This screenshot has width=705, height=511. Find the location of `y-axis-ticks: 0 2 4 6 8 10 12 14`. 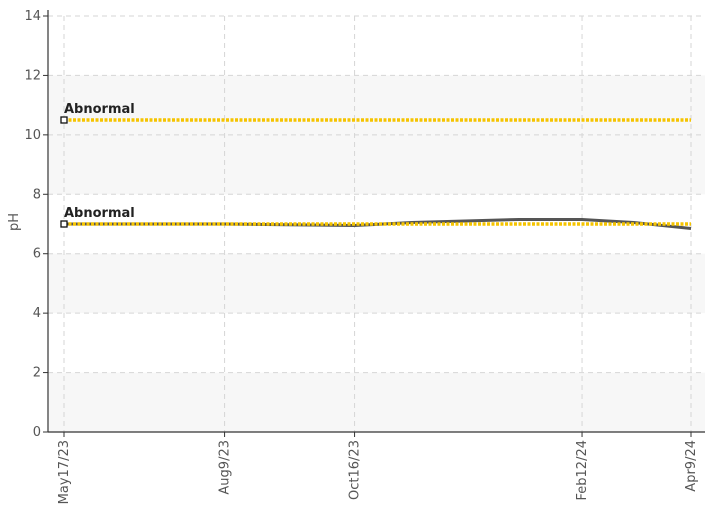

y-axis-ticks: 0 2 4 6 8 10 12 14 is located at coordinates (36, 224).